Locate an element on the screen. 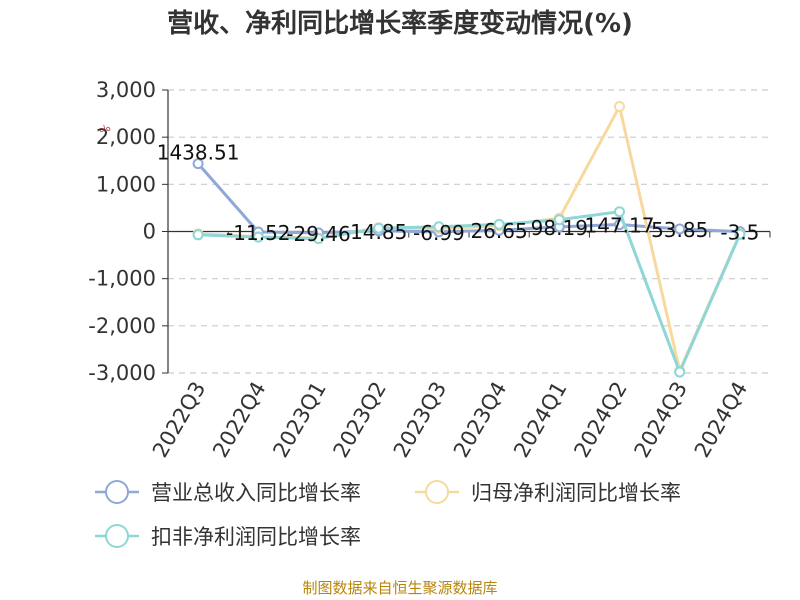  y-tick-label: 1,000 is located at coordinates (126, 184).